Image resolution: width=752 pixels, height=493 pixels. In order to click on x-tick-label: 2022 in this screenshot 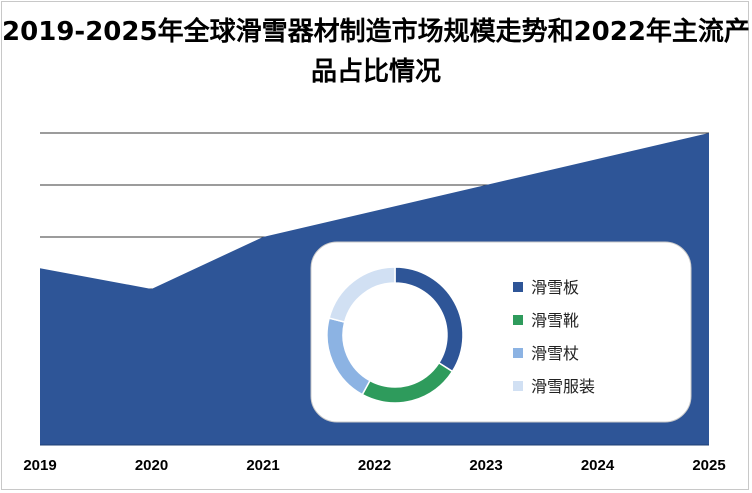, I will do `click(374, 465)`.